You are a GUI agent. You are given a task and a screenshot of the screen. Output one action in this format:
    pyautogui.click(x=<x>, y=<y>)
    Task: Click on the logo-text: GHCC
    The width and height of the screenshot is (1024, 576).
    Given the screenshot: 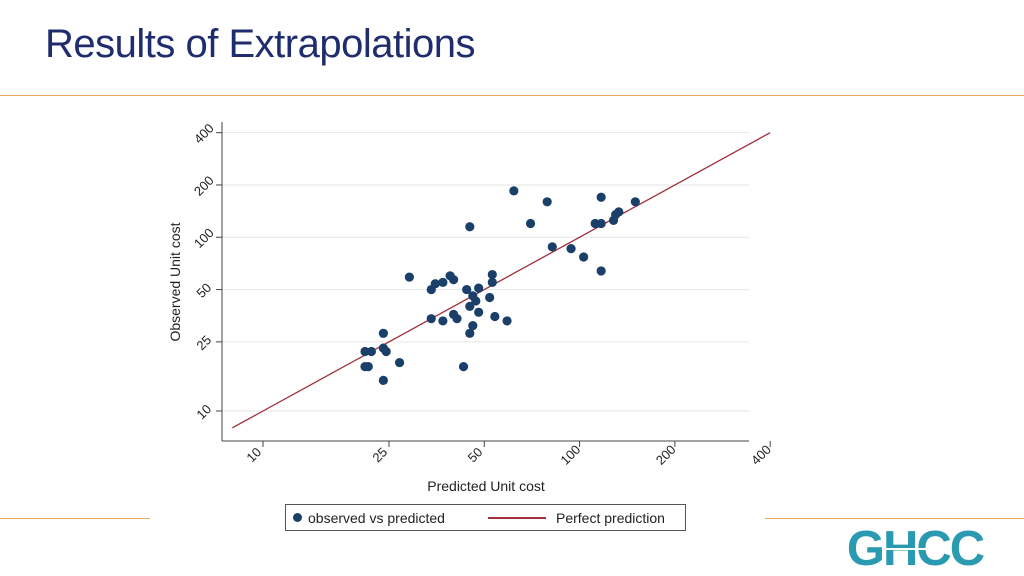 What is the action you would take?
    pyautogui.click(x=916, y=546)
    